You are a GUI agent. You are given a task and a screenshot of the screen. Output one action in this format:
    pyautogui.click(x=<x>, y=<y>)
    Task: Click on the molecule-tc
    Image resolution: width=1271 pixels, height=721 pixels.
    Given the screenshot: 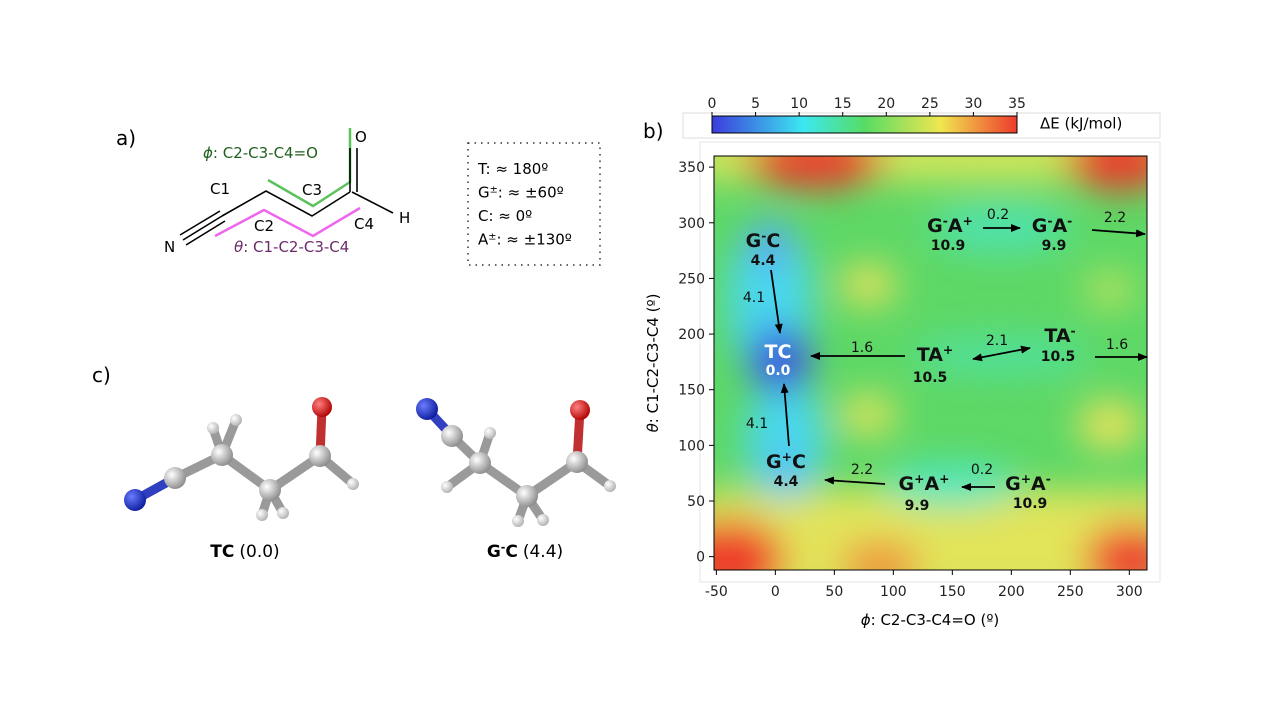 What is the action you would take?
    pyautogui.click(x=241, y=459)
    